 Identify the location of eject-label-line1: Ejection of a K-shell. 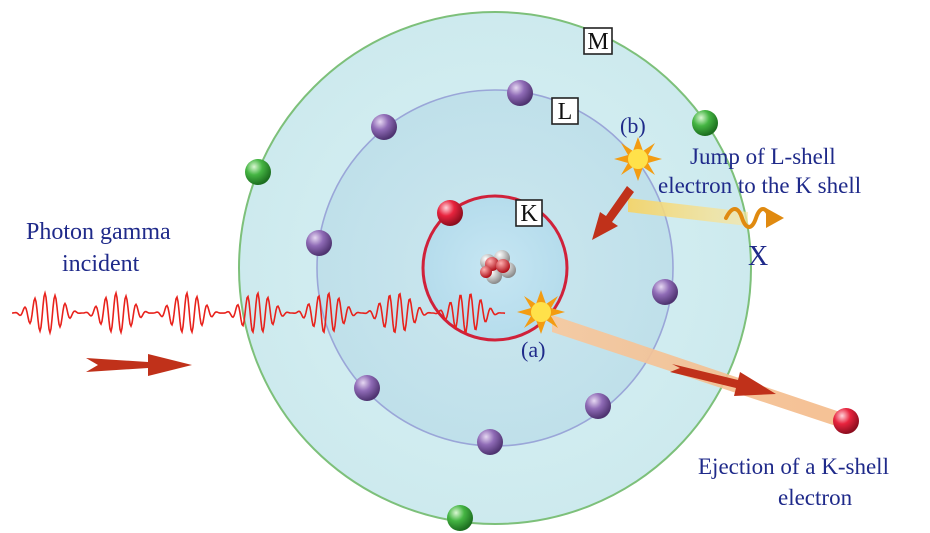
(793, 466).